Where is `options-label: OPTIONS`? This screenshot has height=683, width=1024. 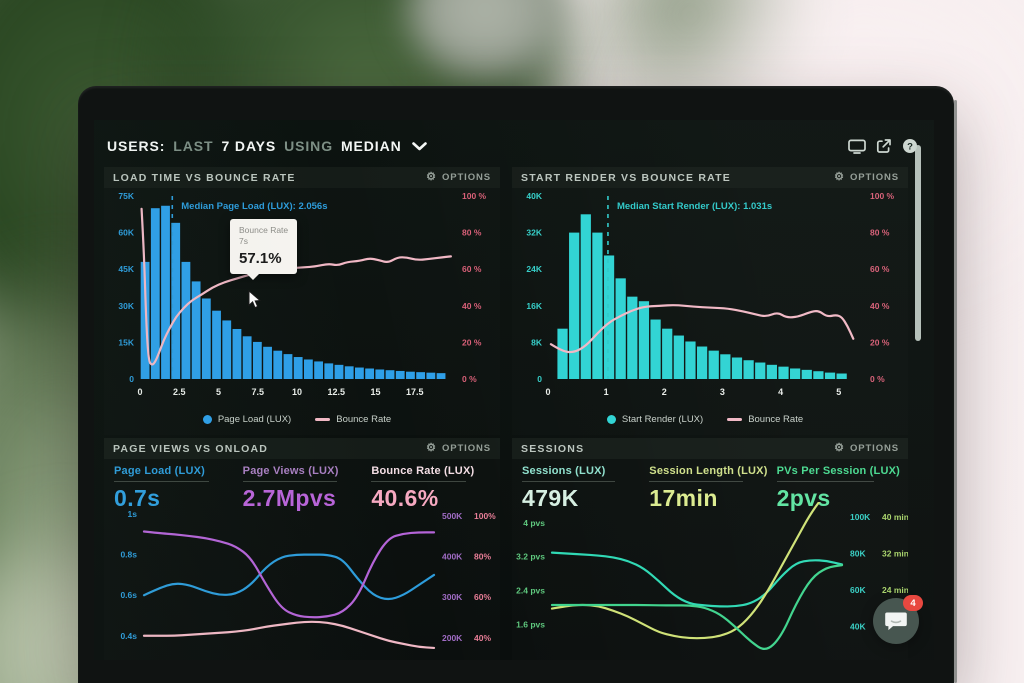 options-label: OPTIONS is located at coordinates (466, 448).